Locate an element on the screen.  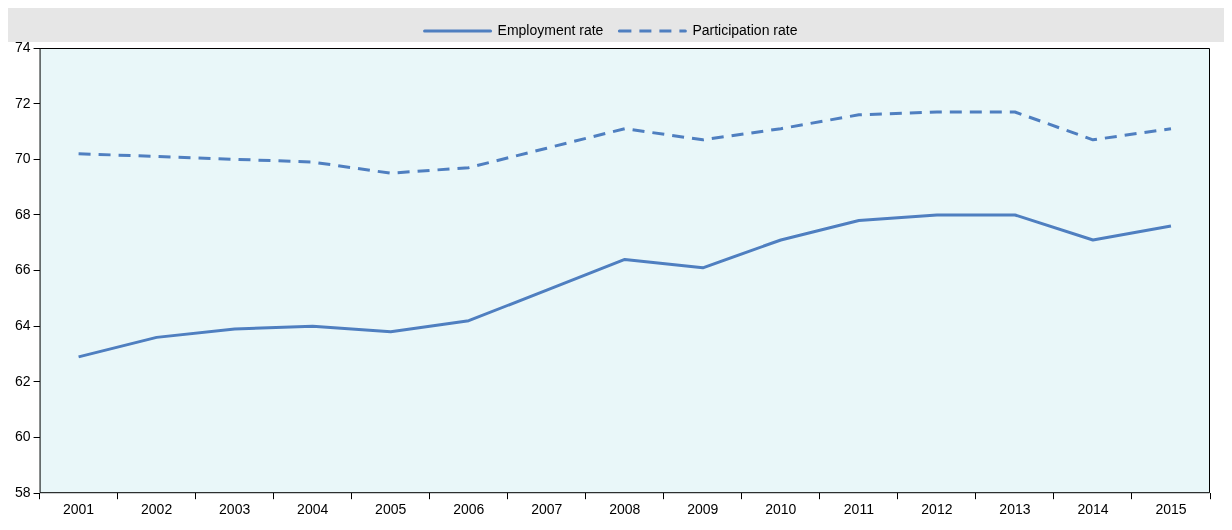
legend-label: Participation rate is located at coordinates (745, 29).